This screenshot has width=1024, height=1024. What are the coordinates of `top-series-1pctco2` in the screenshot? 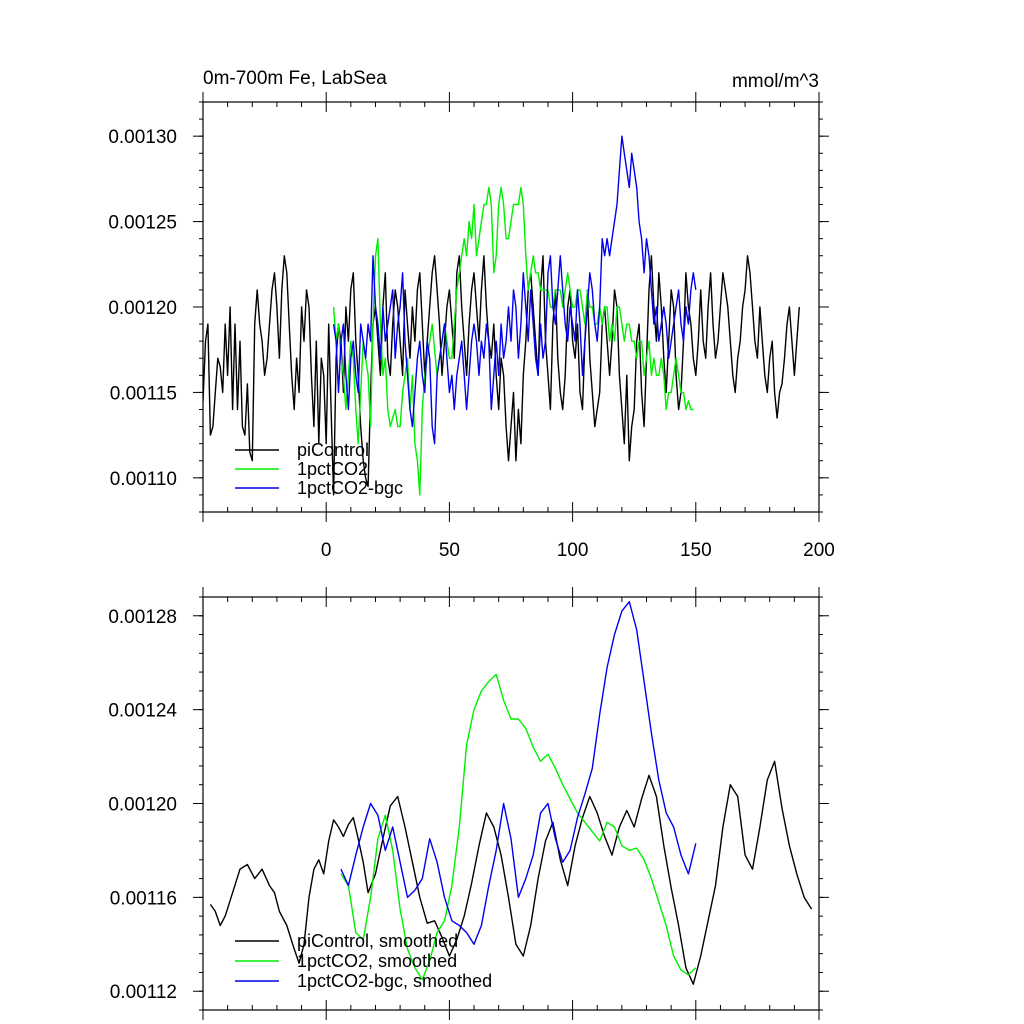 It's located at (513, 341).